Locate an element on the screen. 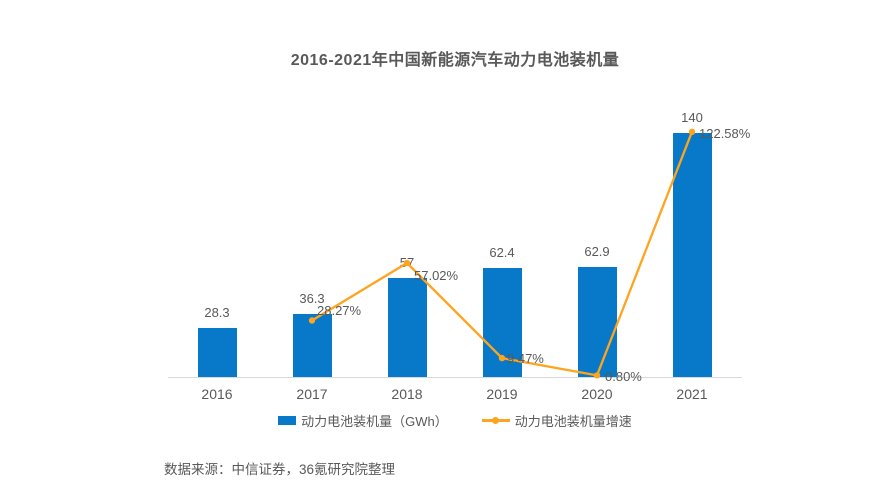 The height and width of the screenshot is (498, 884). growth-rate-label: 57.02% is located at coordinates (436, 275).